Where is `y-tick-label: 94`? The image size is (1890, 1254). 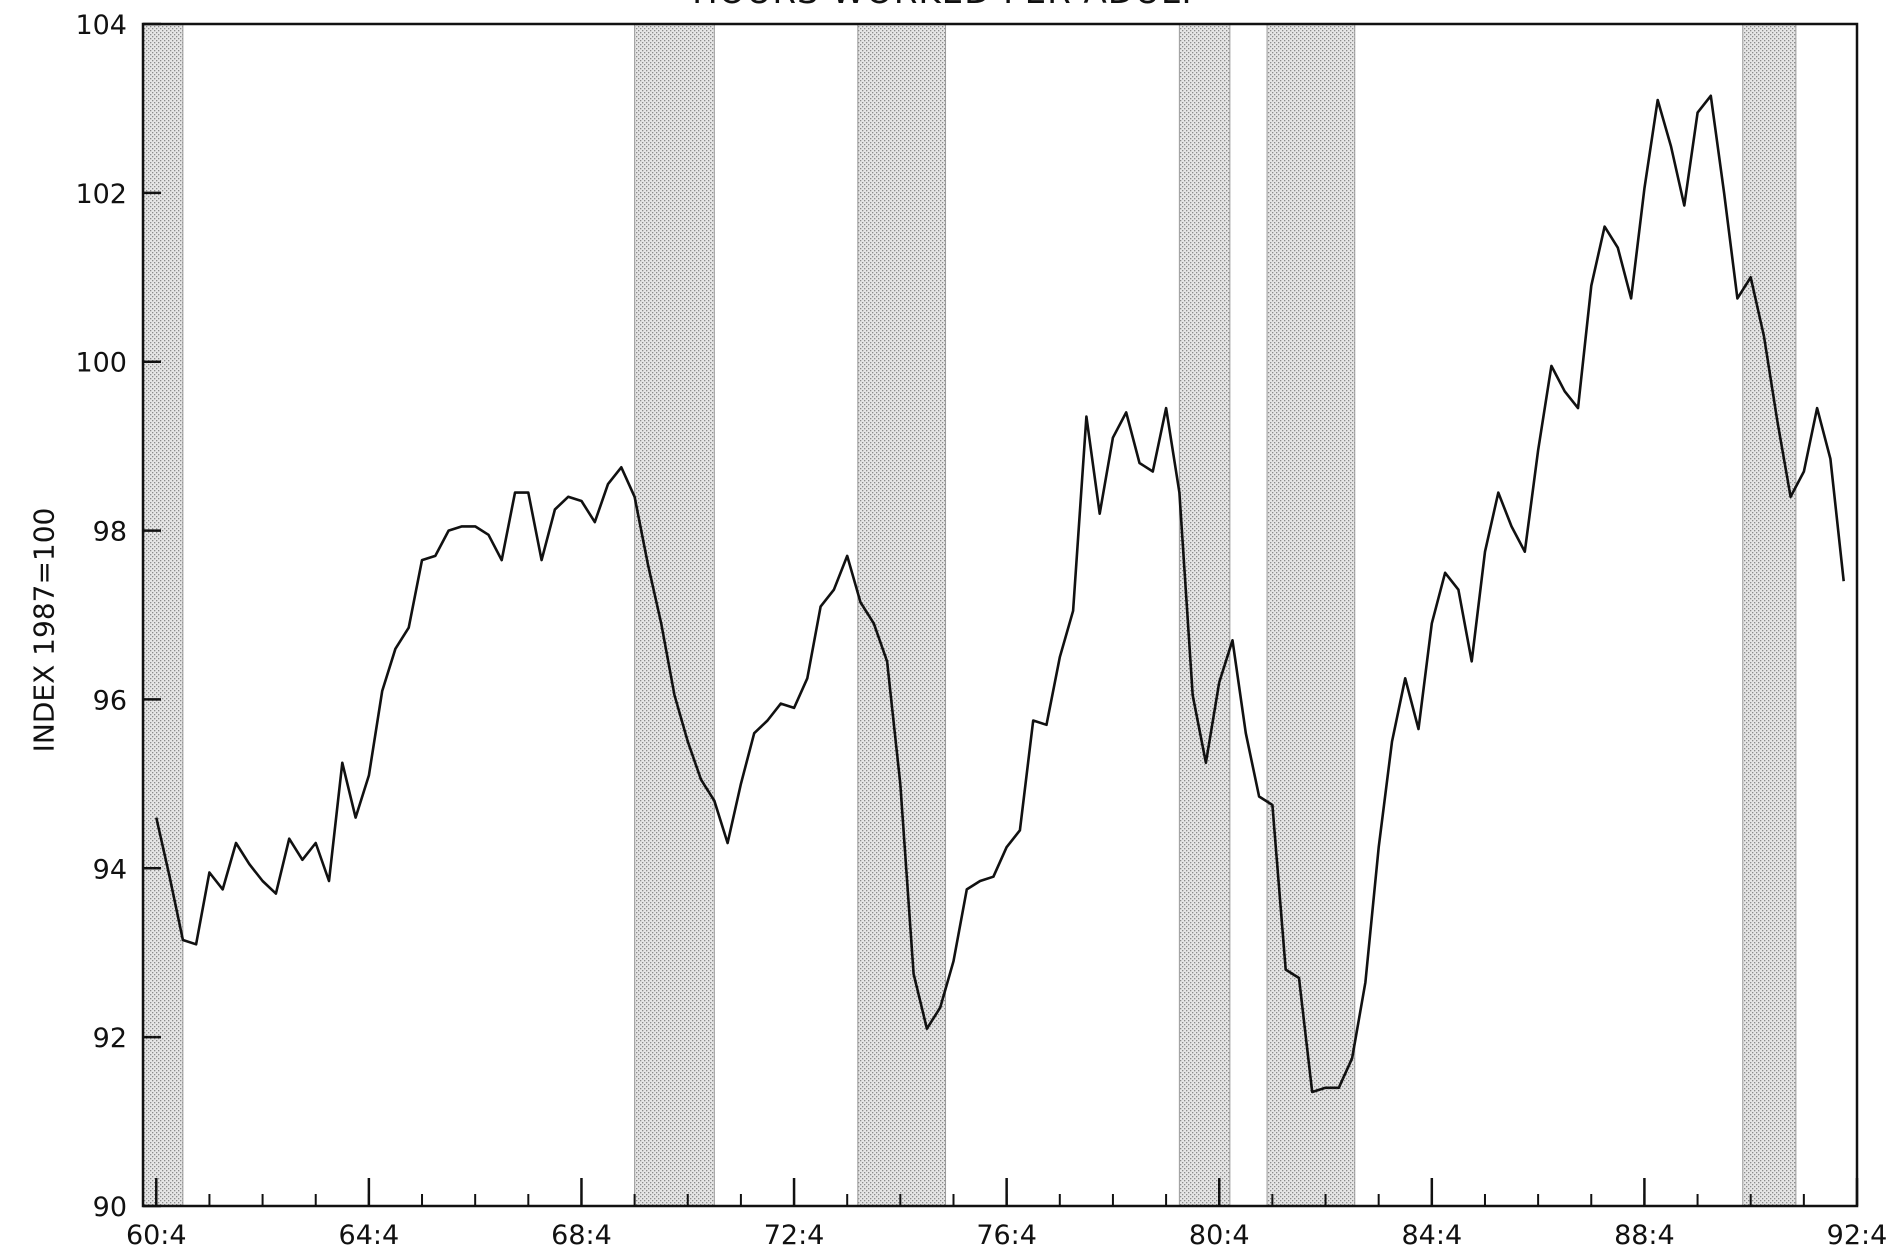
y-tick-label: 94 is located at coordinates (110, 869).